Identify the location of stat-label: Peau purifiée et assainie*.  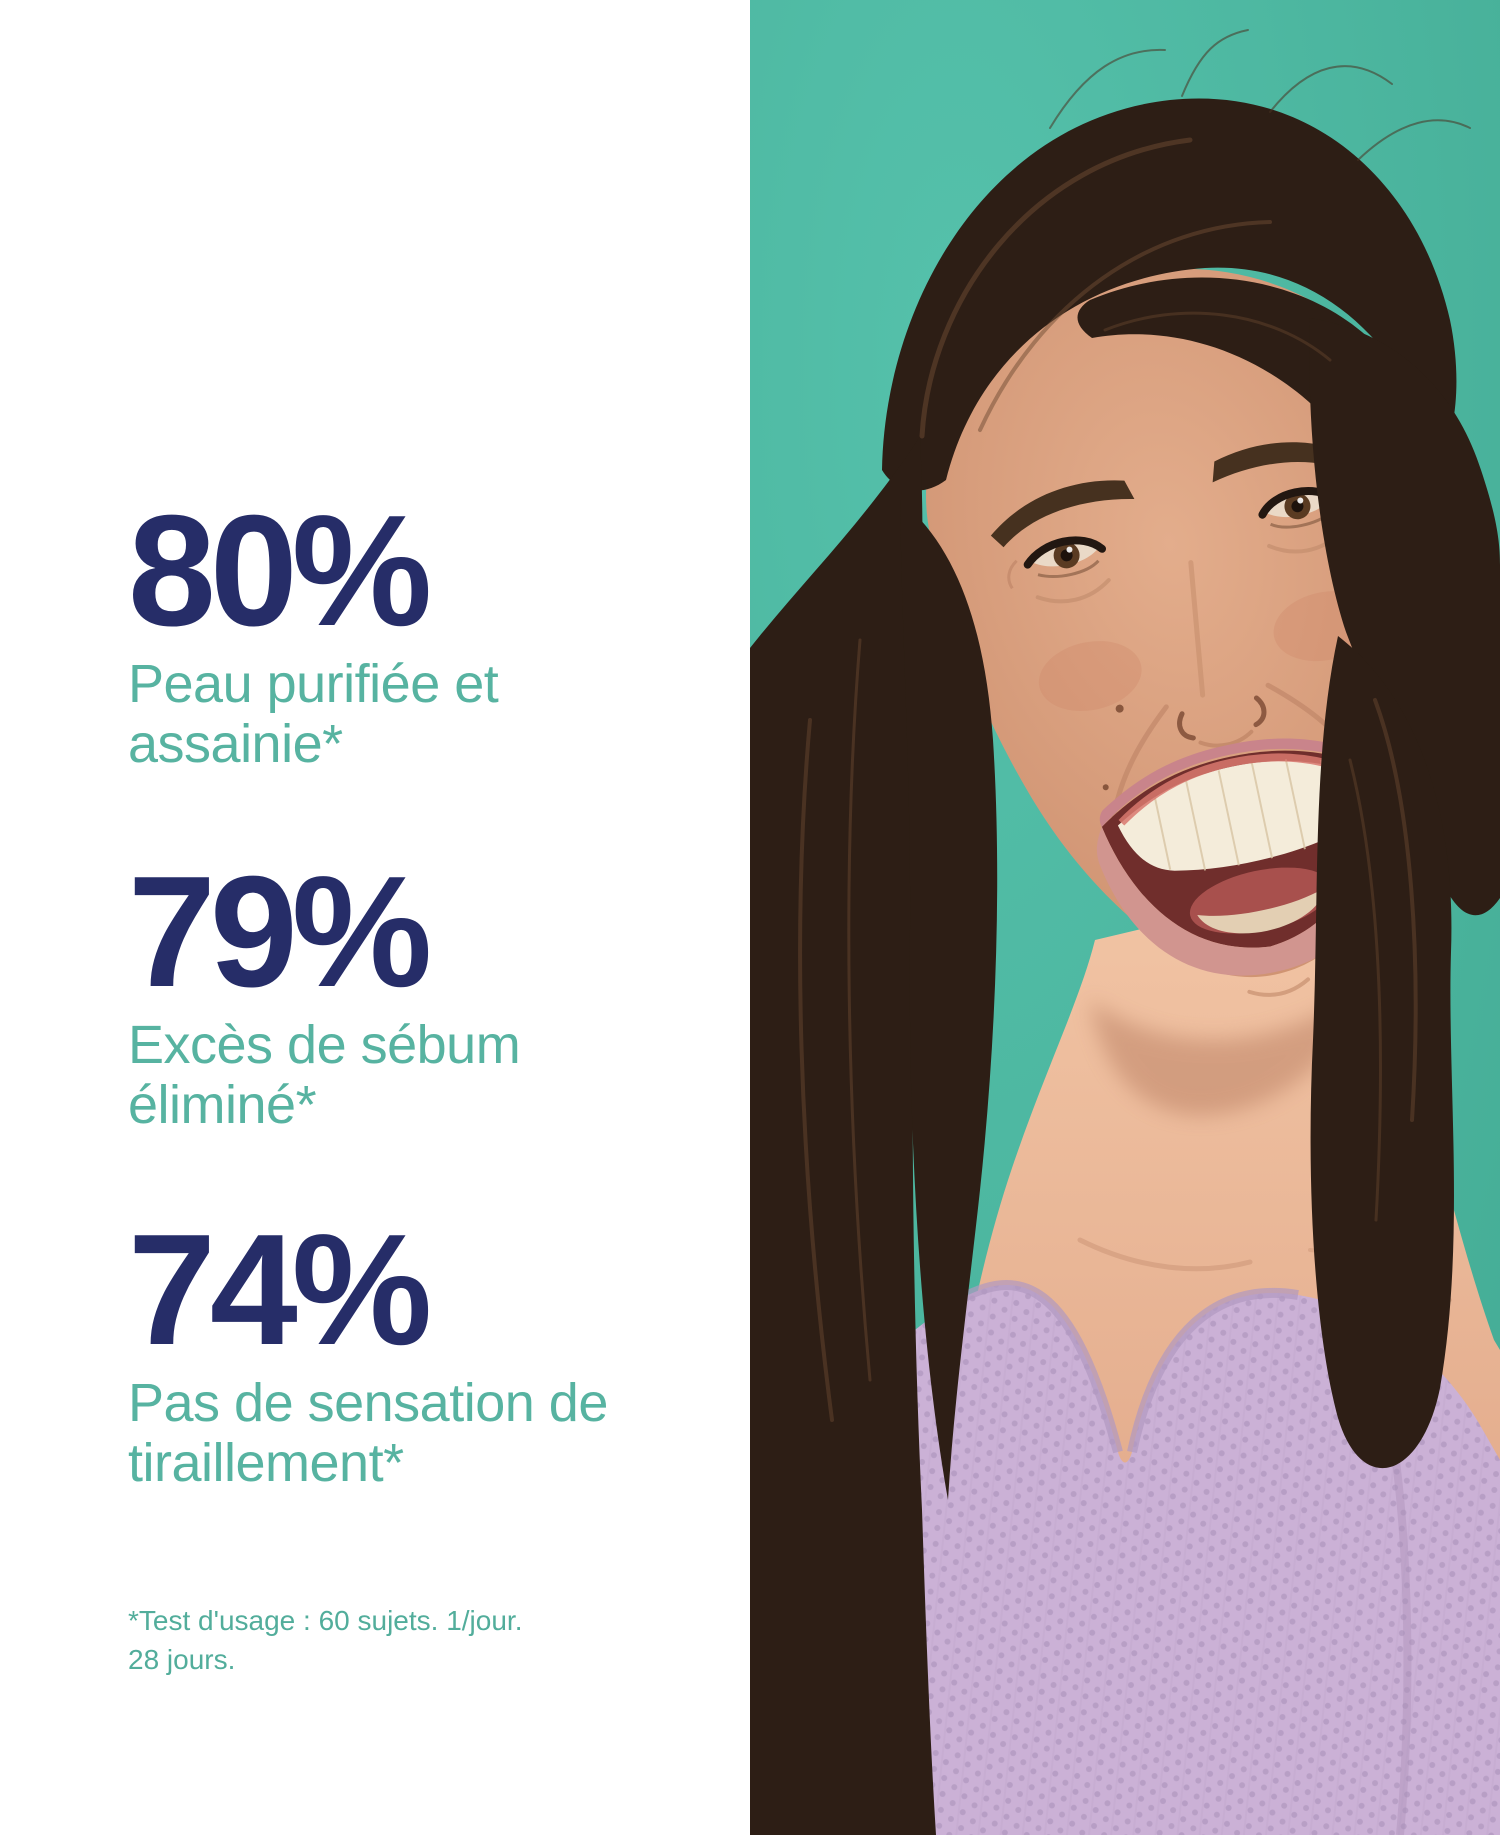
(313, 714).